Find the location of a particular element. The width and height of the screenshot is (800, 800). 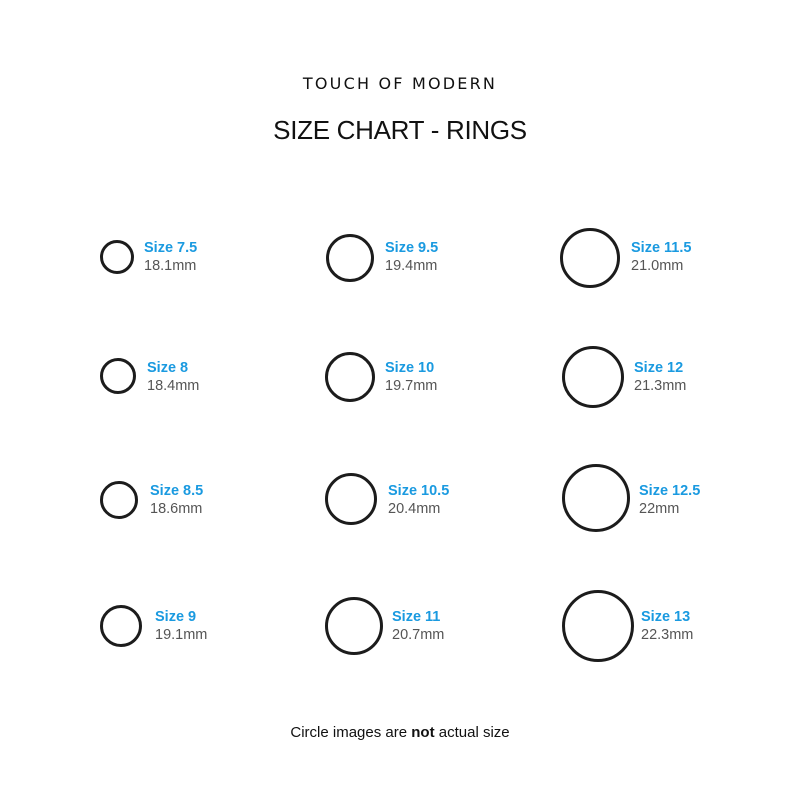

size-label: Size 13 22.3mm is located at coordinates (667, 626).